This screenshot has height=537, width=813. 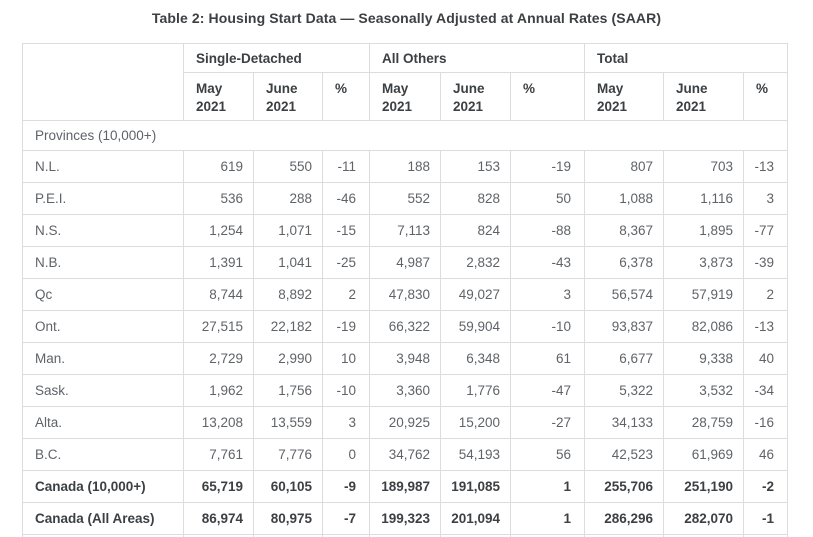 I want to click on cell-t_may: 93,837, so click(x=624, y=326).